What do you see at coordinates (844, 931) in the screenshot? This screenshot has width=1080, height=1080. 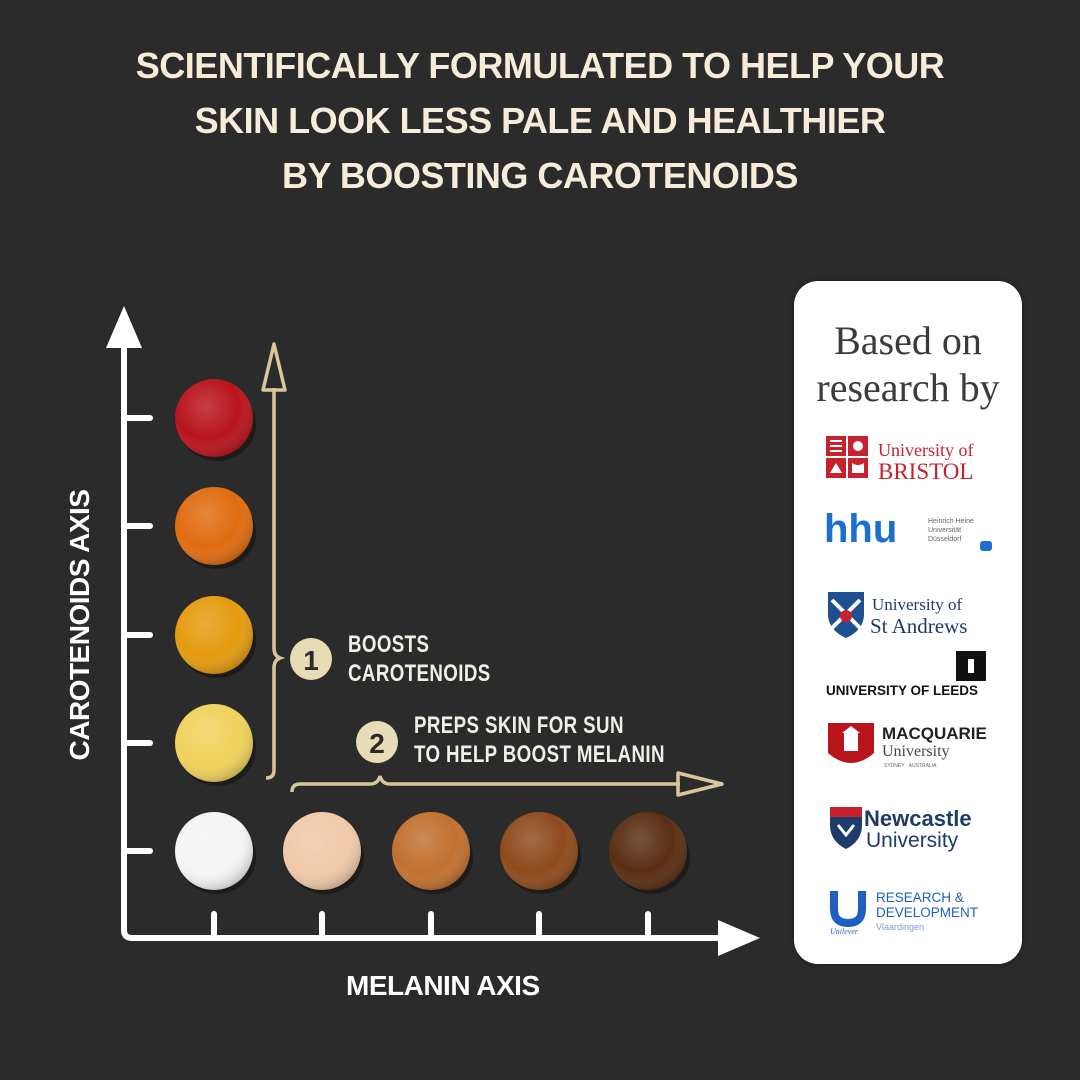 I see `unilever-wordmark: Unilever` at bounding box center [844, 931].